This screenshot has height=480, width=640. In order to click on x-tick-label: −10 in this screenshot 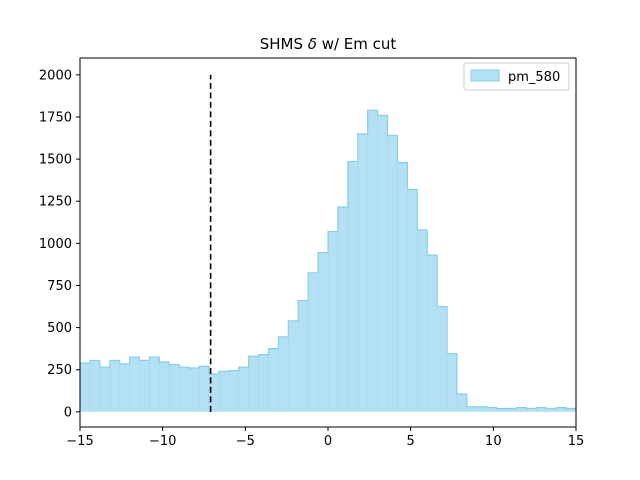, I will do `click(162, 441)`.